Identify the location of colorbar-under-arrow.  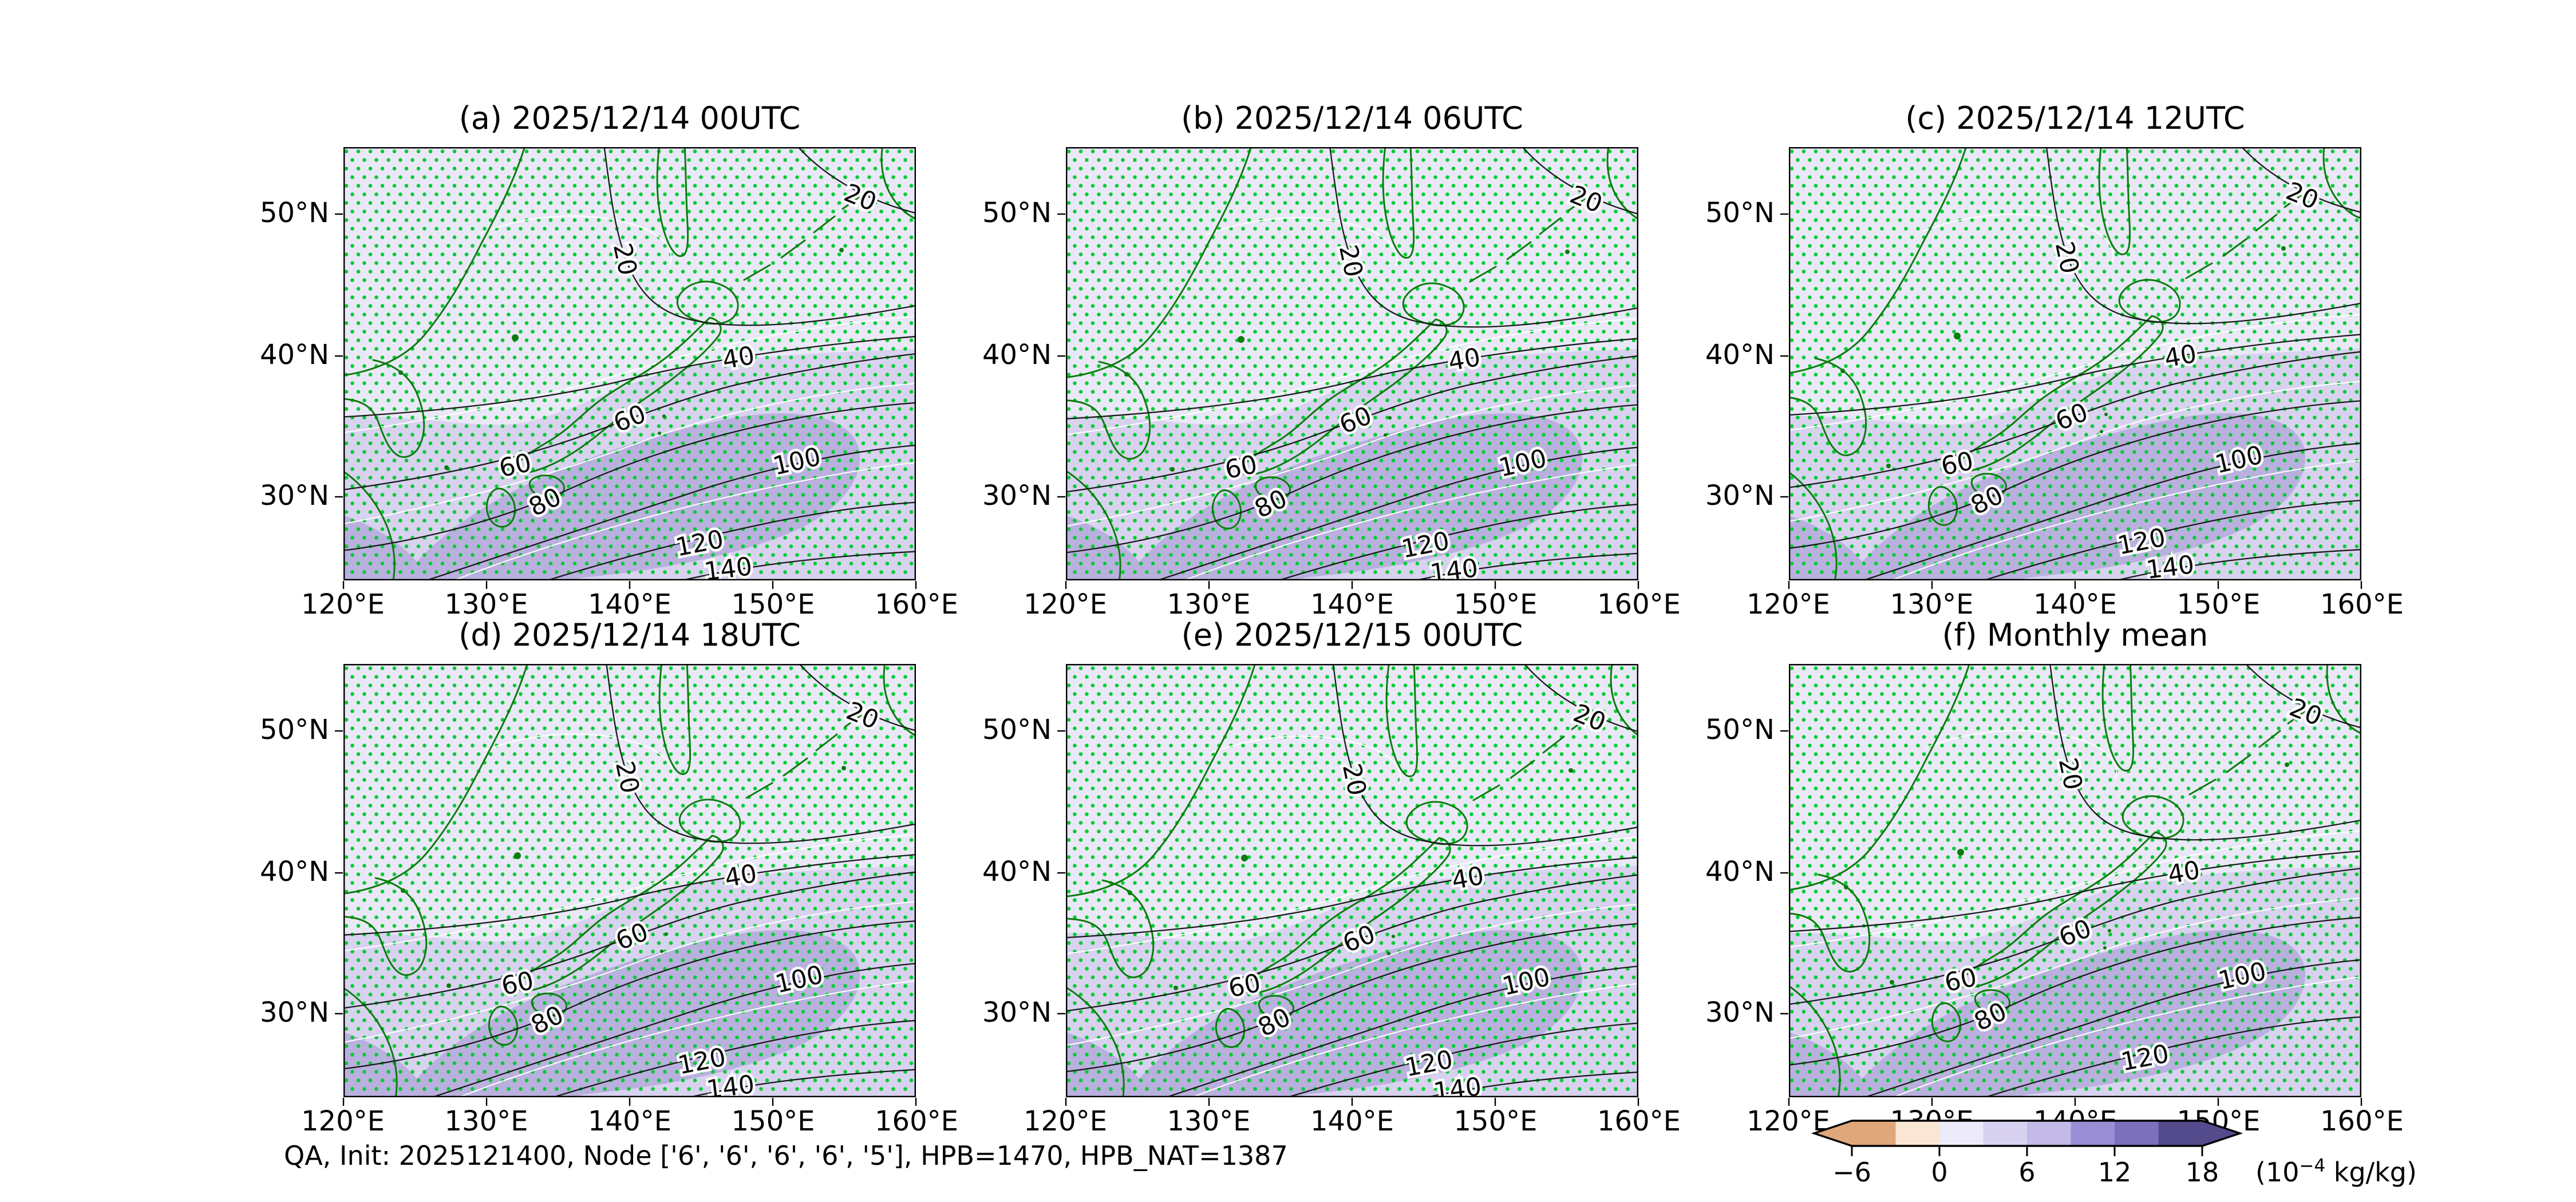
(1833, 1134).